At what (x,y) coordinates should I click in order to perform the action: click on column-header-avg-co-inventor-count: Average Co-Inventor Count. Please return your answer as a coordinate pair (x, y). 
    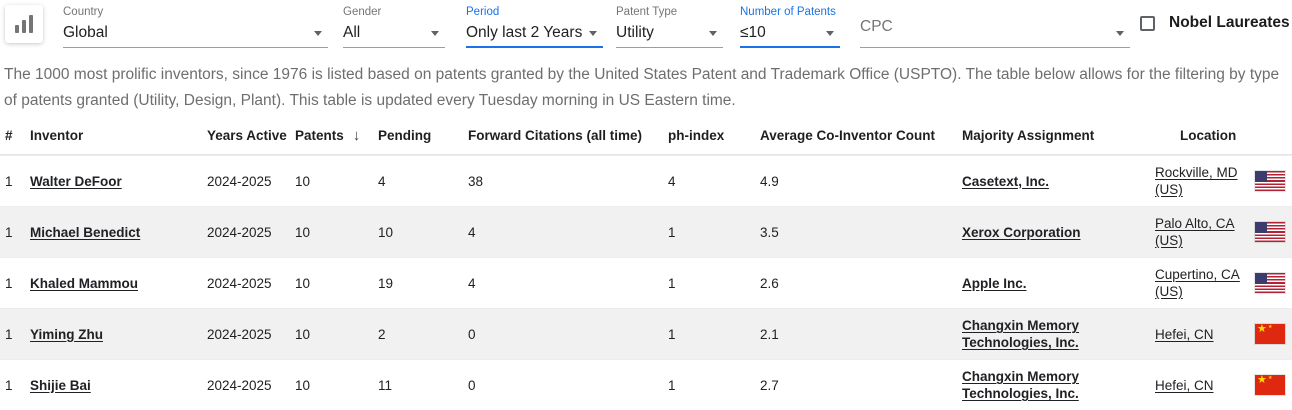
    Looking at the image, I should click on (848, 135).